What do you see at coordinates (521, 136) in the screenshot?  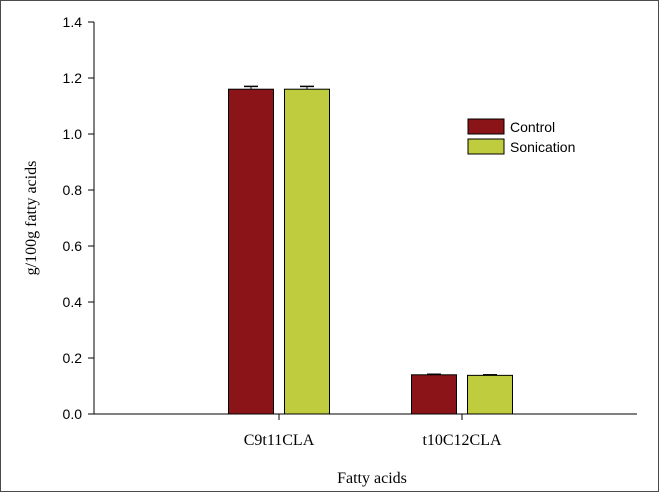 I see `legend: Control Sonication` at bounding box center [521, 136].